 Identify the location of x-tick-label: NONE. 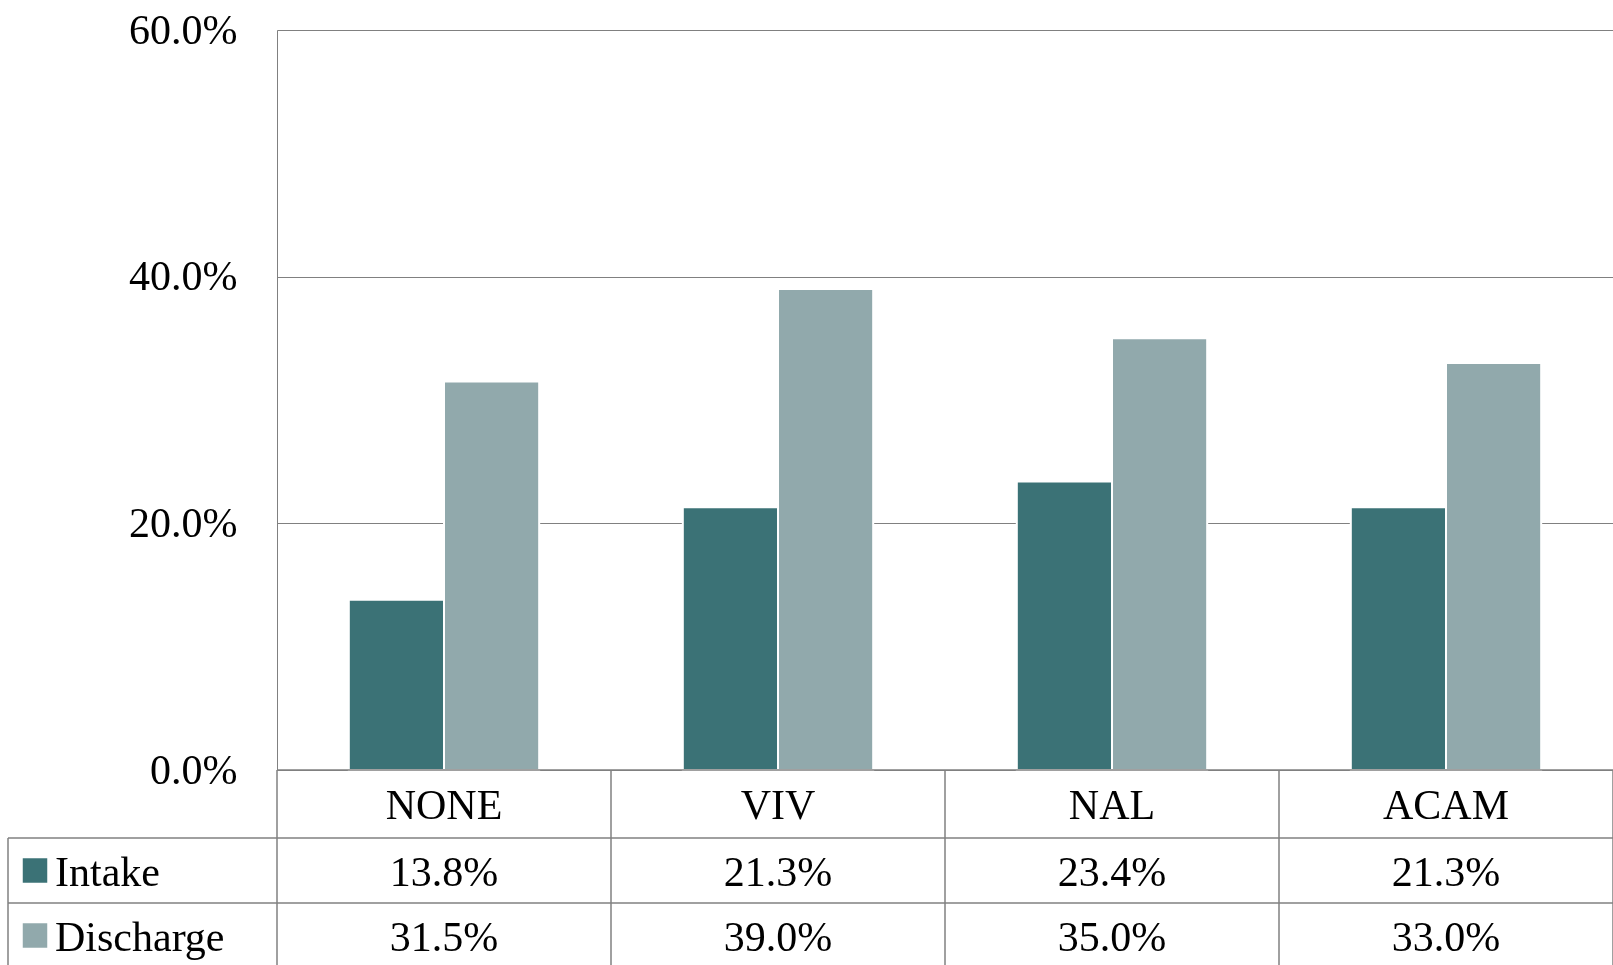
(444, 805).